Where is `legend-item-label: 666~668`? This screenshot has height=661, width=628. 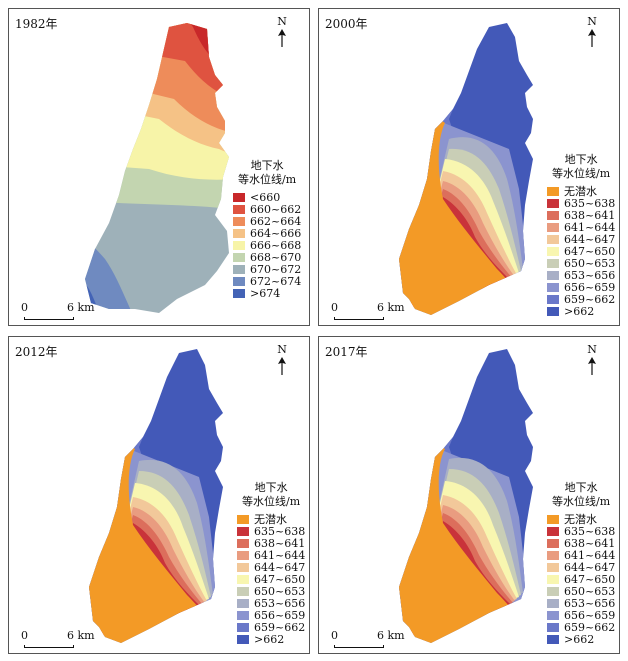
legend-item-label: 666~668 is located at coordinates (276, 245).